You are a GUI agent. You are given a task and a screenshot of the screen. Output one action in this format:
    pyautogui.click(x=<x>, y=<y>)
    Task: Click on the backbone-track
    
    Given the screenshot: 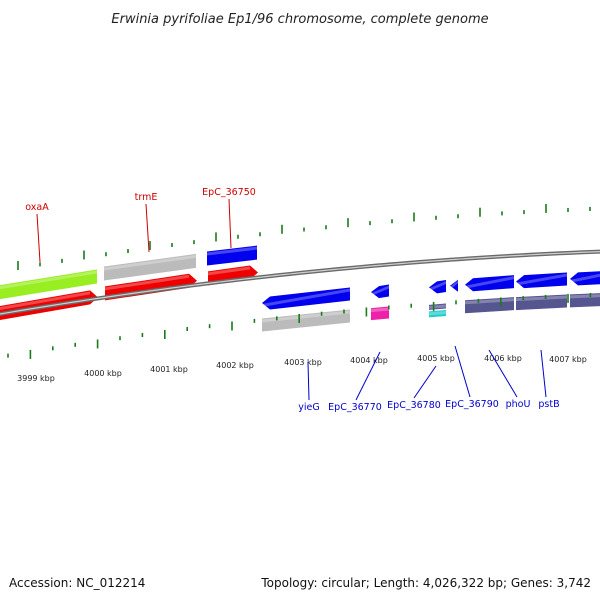 What is the action you would take?
    pyautogui.click(x=300, y=282)
    